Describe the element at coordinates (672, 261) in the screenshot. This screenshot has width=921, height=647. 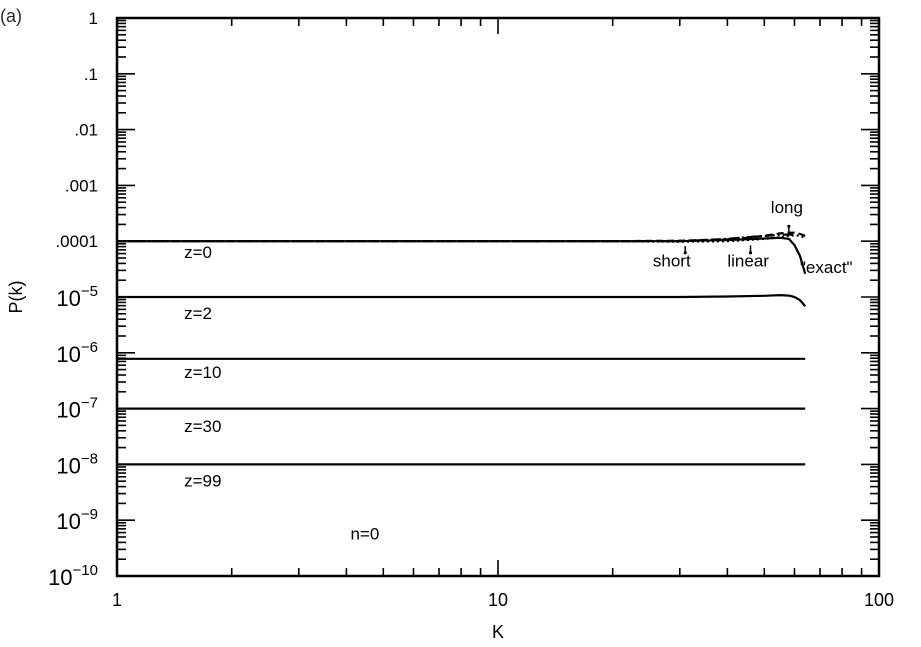
I see `annotation-label: short` at that location.